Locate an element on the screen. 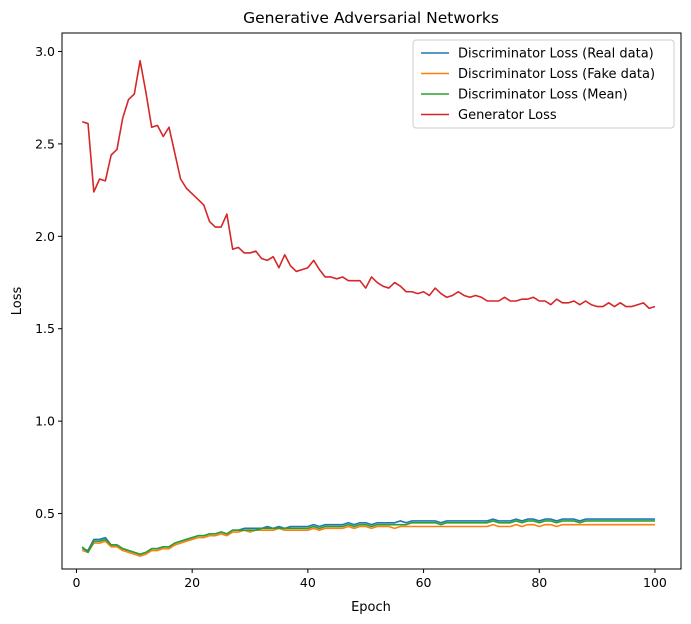 The height and width of the screenshot is (624, 691). x-tick-label: 100 is located at coordinates (655, 582).